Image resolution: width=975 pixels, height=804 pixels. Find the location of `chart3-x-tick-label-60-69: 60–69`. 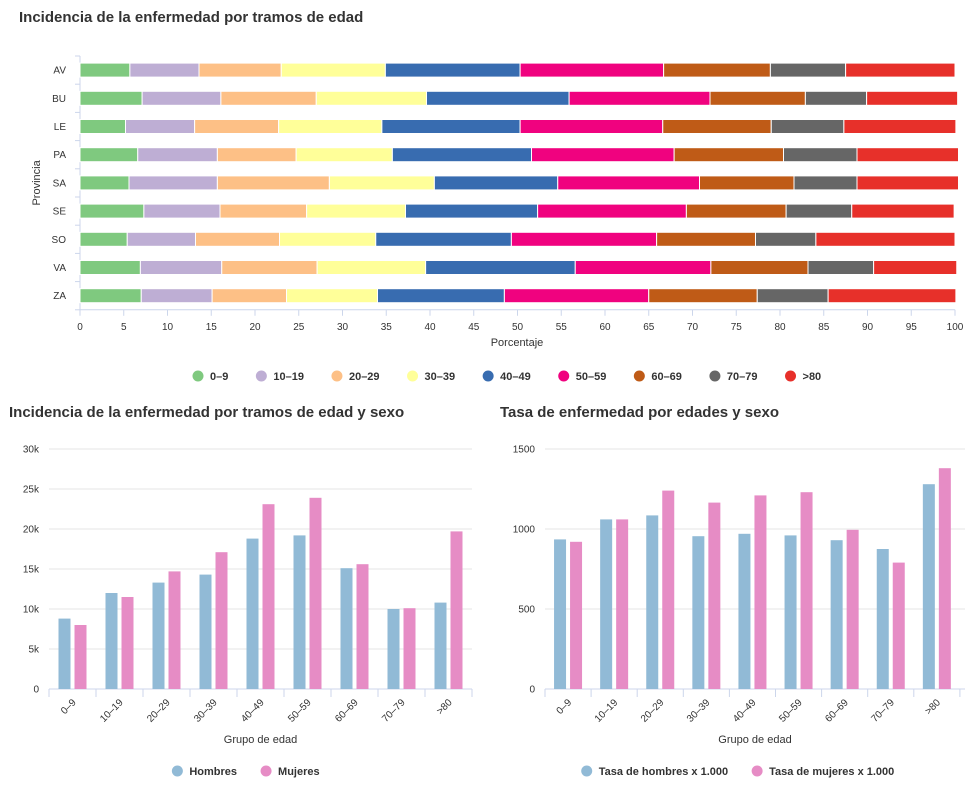

chart3-x-tick-label-60-69: 60–69 is located at coordinates (837, 711).